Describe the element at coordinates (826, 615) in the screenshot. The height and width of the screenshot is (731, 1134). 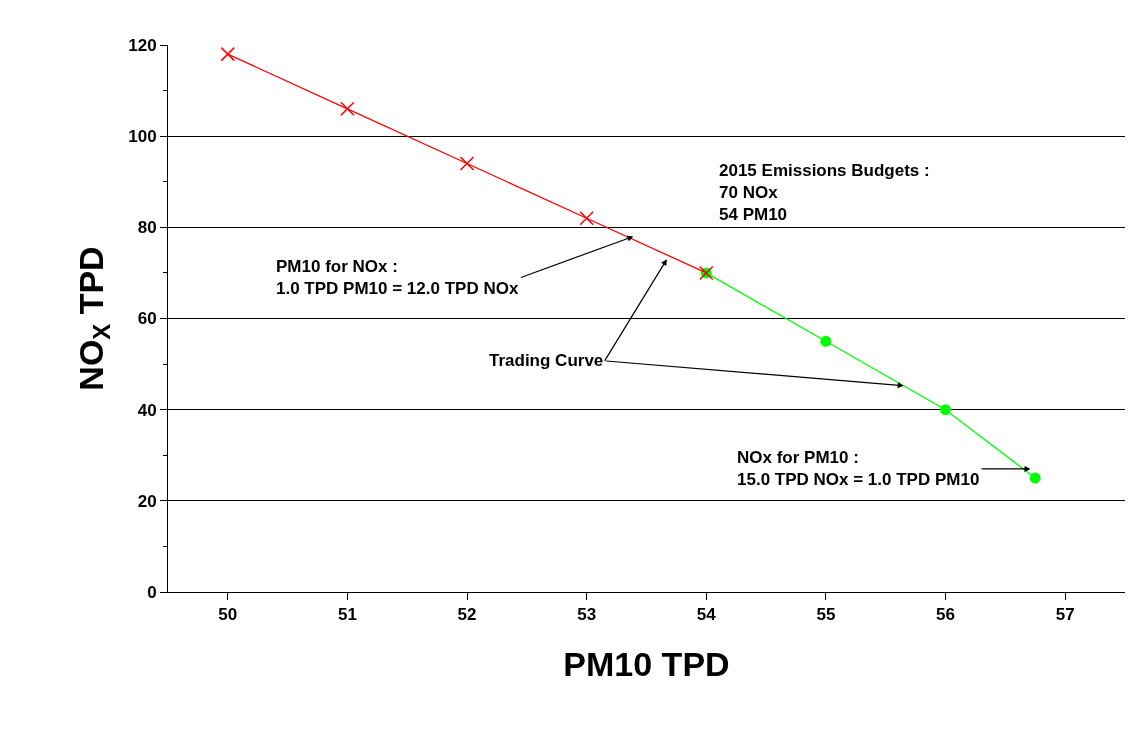
I see `x-tick-label: 55` at that location.